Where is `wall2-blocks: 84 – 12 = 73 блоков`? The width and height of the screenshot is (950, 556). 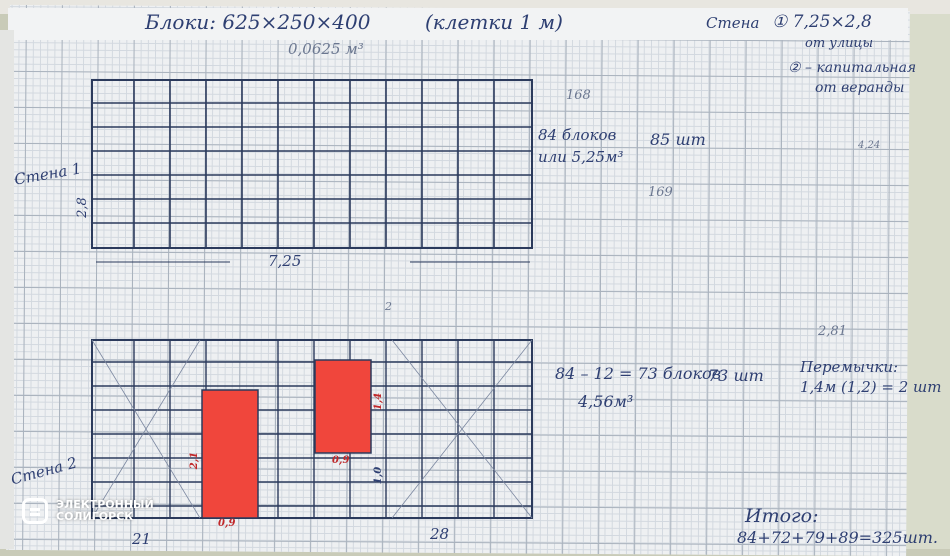 wall2-blocks: 84 – 12 = 73 блоков is located at coordinates (638, 373).